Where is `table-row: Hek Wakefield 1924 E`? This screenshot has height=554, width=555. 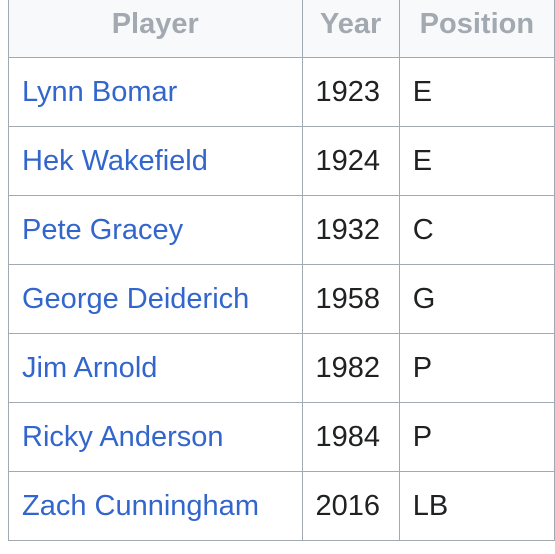
table-row: Hek Wakefield 1924 E is located at coordinates (281, 161).